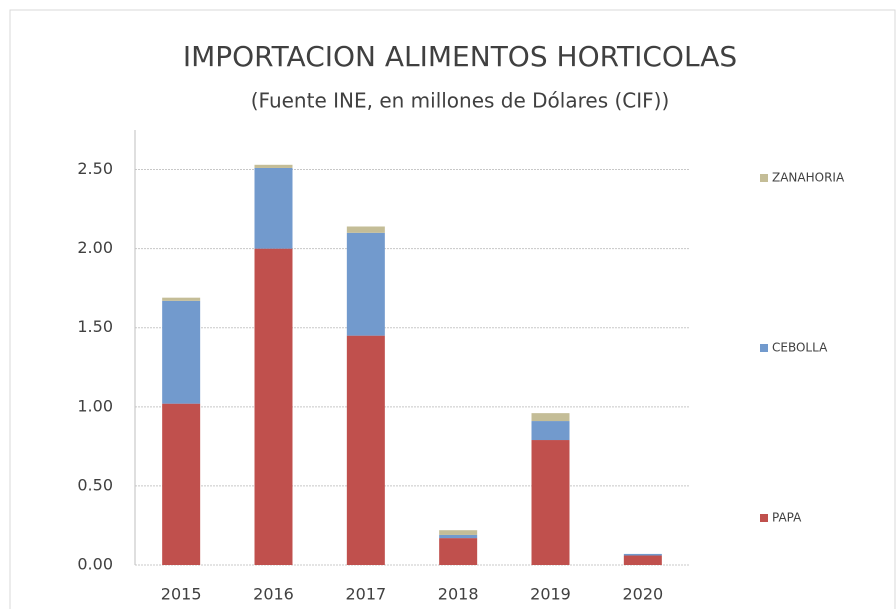  What do you see at coordinates (458, 594) in the screenshot?
I see `x-tick-label: 2018` at bounding box center [458, 594].